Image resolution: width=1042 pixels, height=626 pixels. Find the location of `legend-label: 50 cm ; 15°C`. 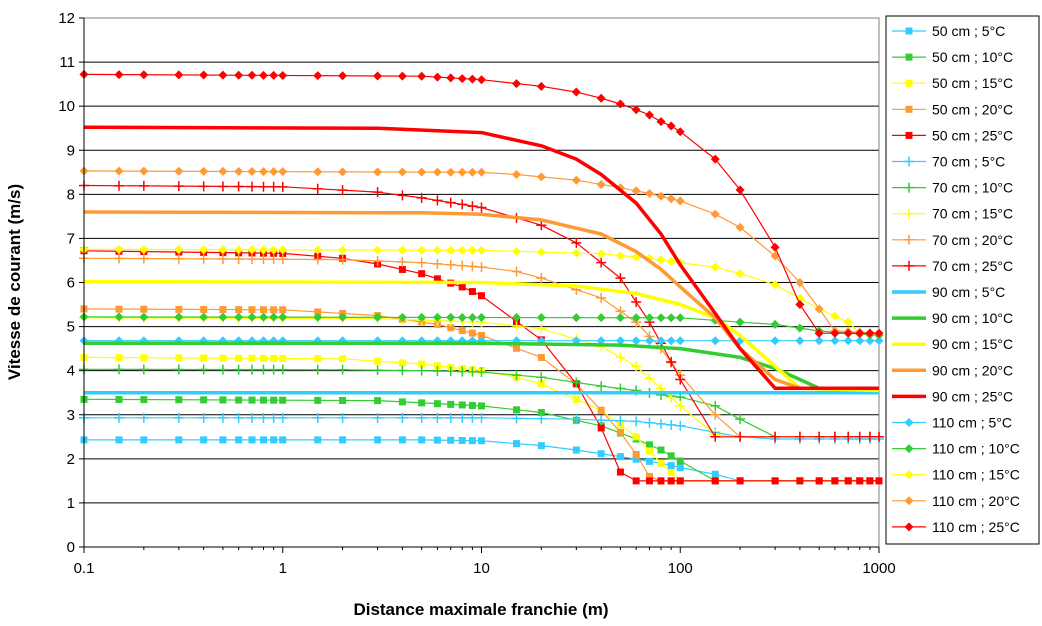

legend-label: 50 cm ; 15°C is located at coordinates (972, 83).